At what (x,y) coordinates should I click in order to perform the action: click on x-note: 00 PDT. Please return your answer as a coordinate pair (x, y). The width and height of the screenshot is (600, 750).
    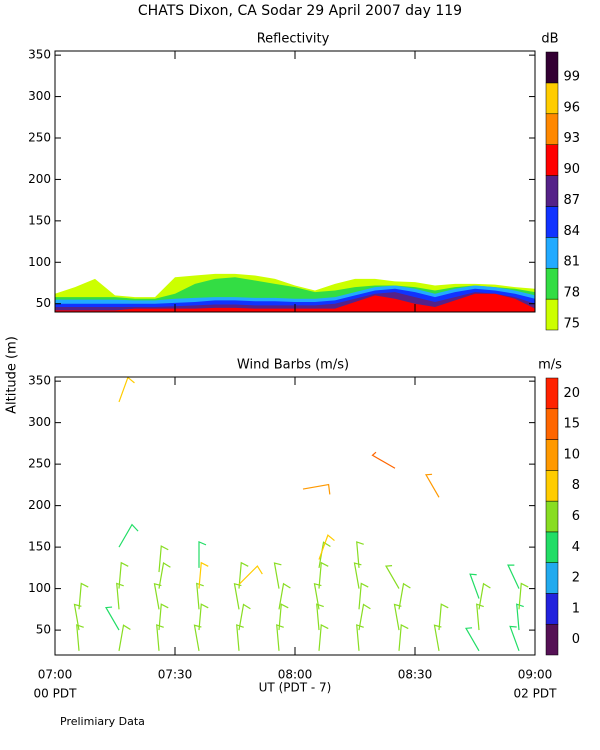
    Looking at the image, I should click on (56, 694).